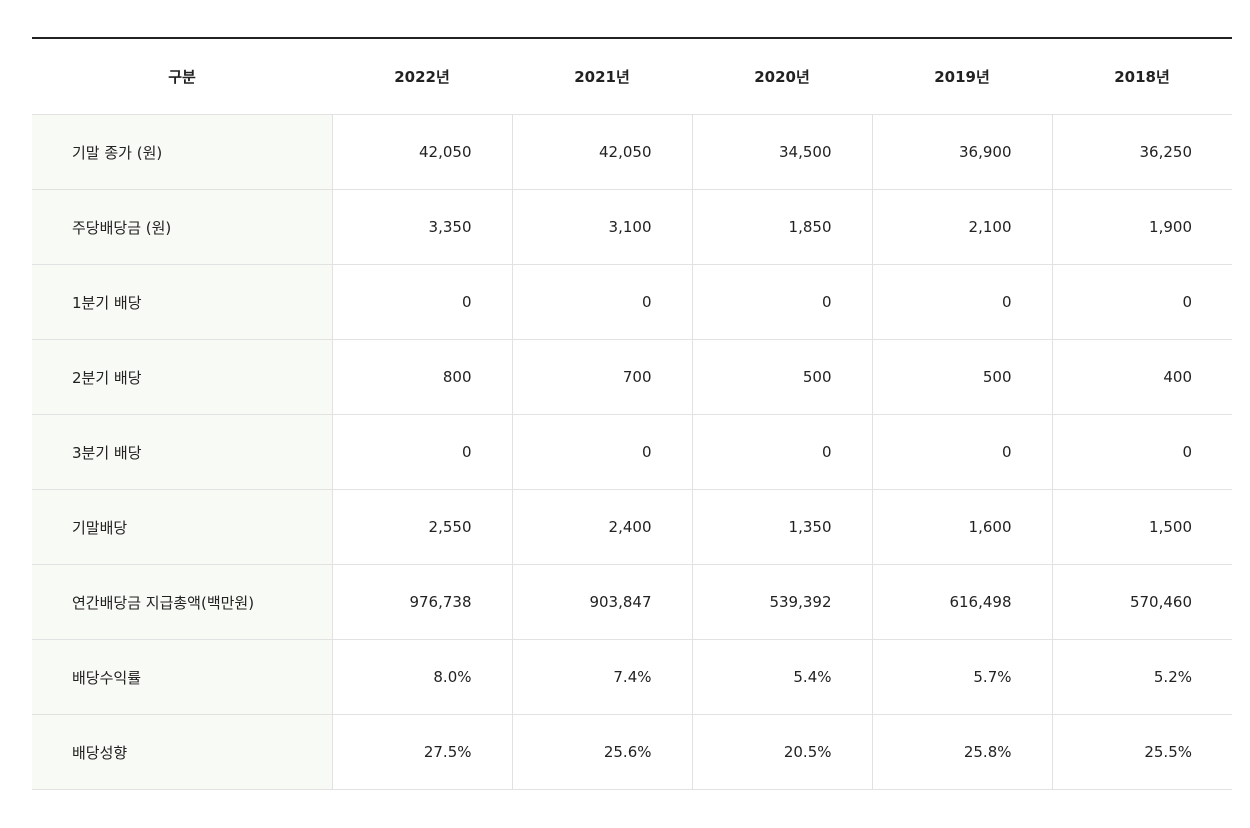 The height and width of the screenshot is (828, 1250). I want to click on row-label: 배당성향, so click(182, 752).